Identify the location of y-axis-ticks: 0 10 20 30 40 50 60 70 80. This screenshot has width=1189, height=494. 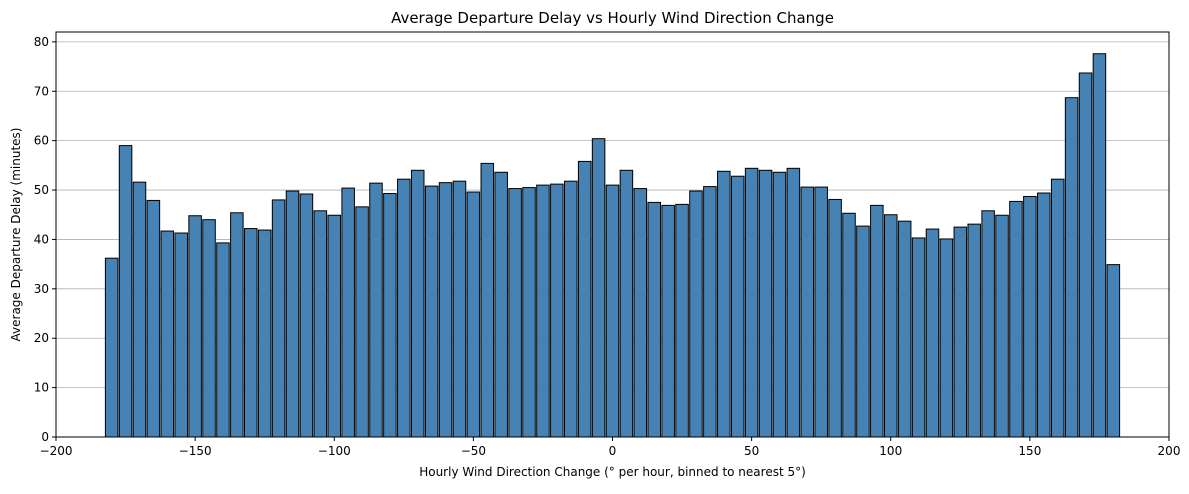
(45, 239).